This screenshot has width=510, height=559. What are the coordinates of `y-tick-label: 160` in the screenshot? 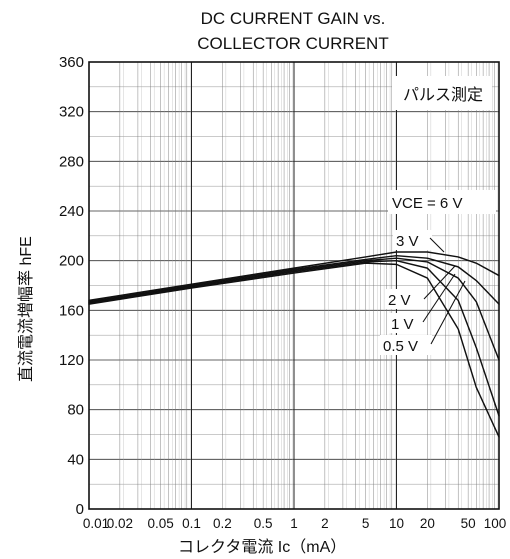 It's located at (71, 310).